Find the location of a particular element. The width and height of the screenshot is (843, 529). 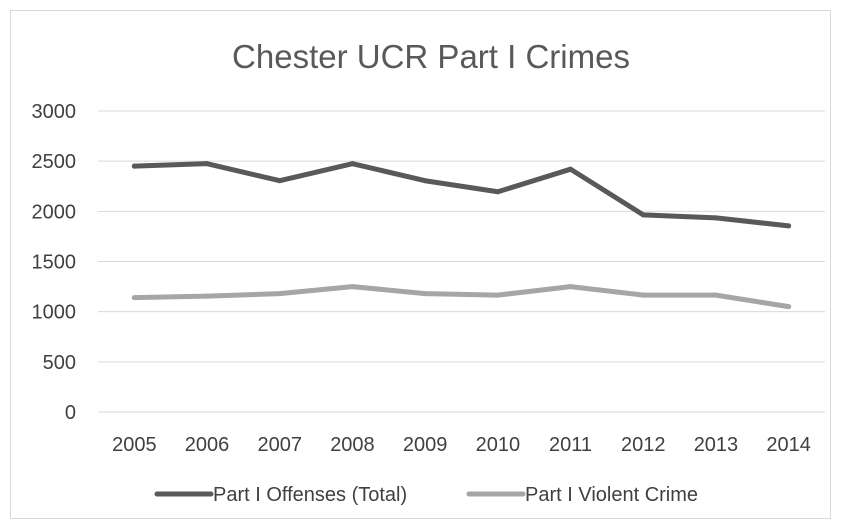

chart-title: Chester UCR Part I Crimes is located at coordinates (431, 56).